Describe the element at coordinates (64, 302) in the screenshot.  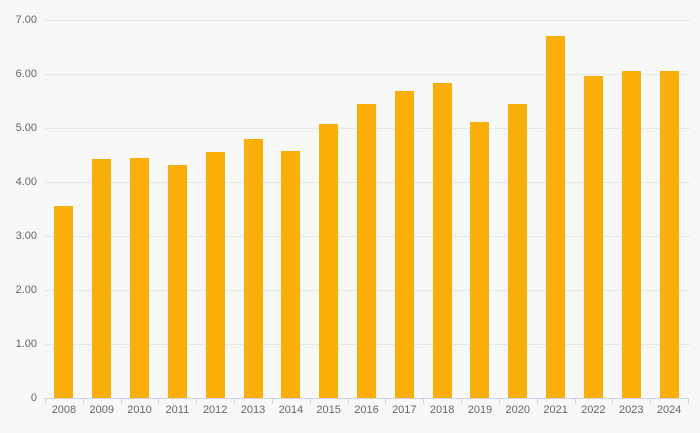
I see `bar-2008` at that location.